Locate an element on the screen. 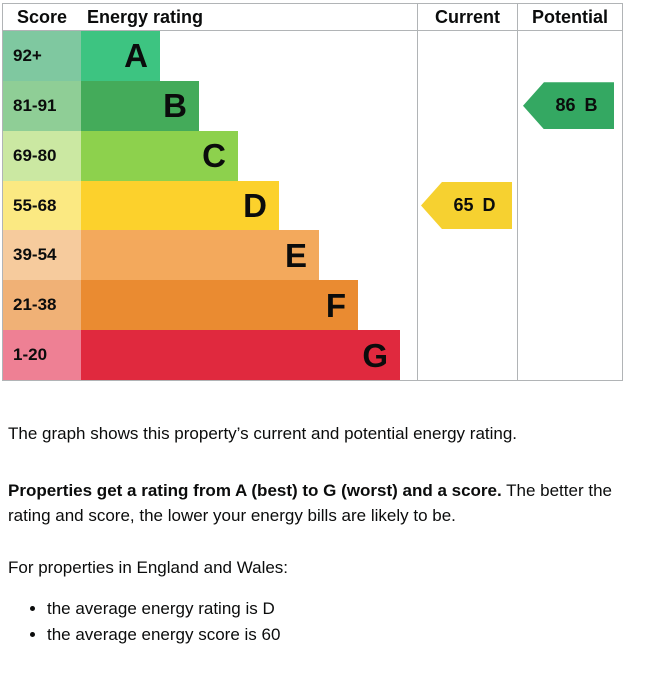 Image resolution: width=646 pixels, height=690 pixels. band-bar-track: G is located at coordinates (249, 355).